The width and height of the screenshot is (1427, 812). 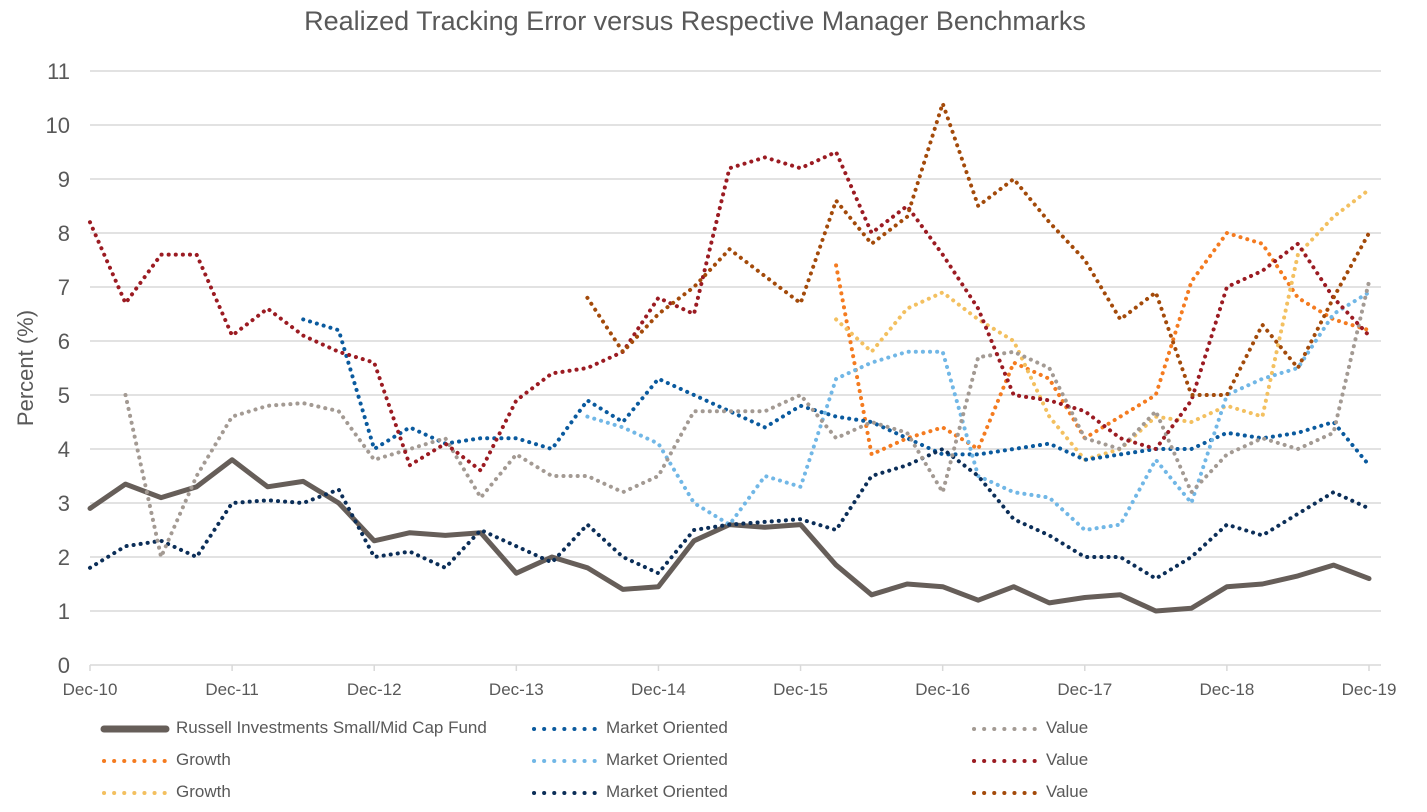 I want to click on x-tick-label: Dec-19, so click(x=1369, y=689).